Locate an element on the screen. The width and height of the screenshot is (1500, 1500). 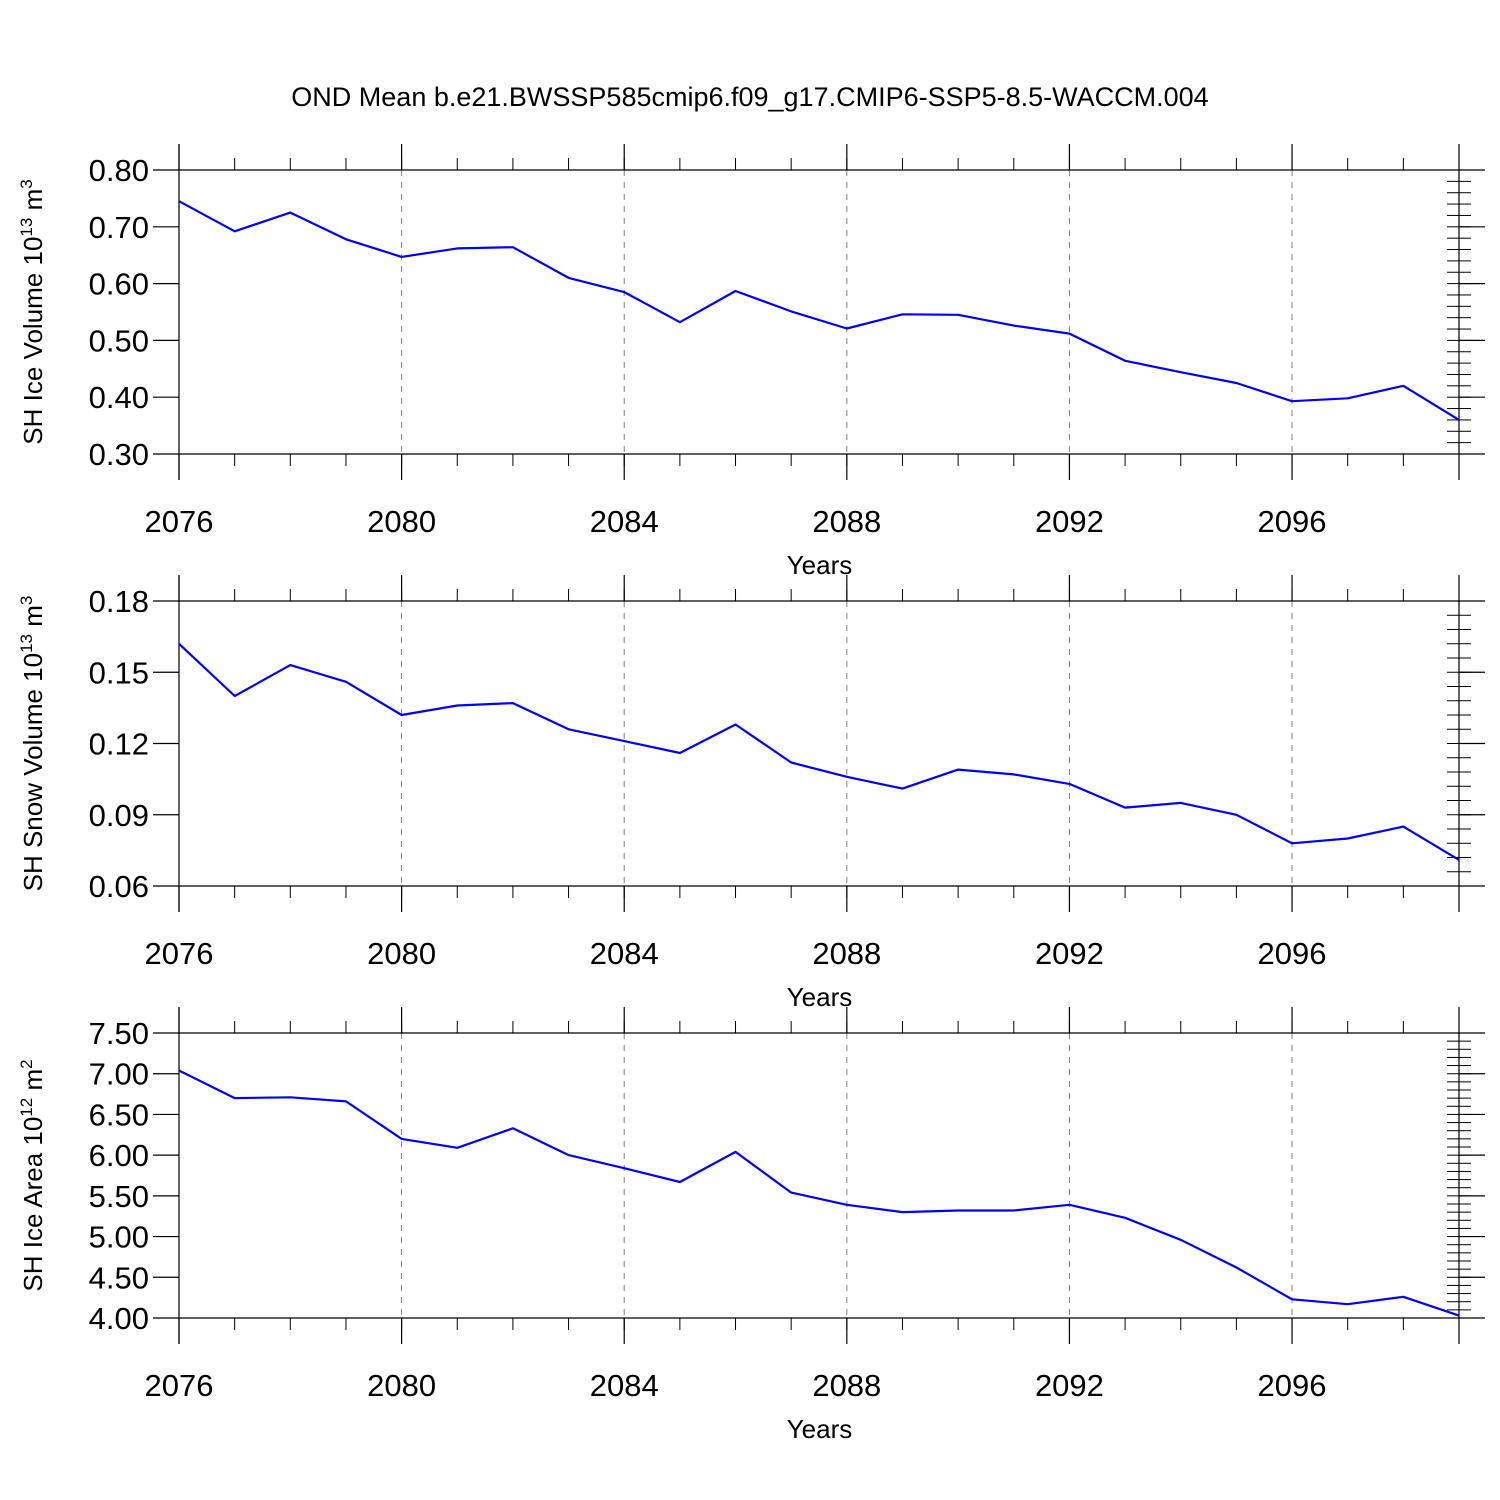
y-tick-label: 0.50 is located at coordinates (119, 340).